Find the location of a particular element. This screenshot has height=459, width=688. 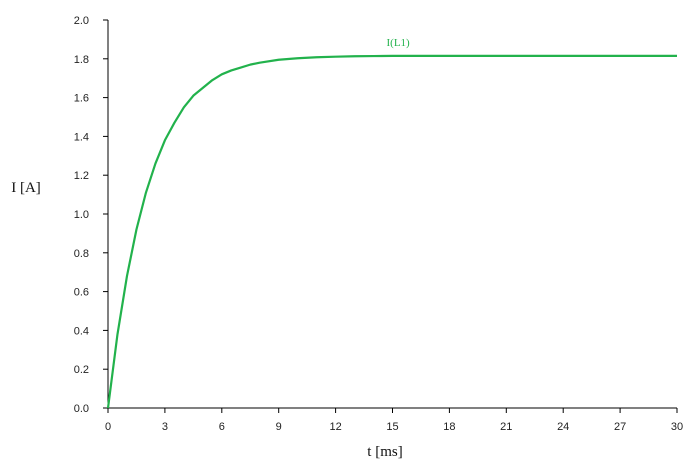

x-tick-label: 0 is located at coordinates (108, 427).